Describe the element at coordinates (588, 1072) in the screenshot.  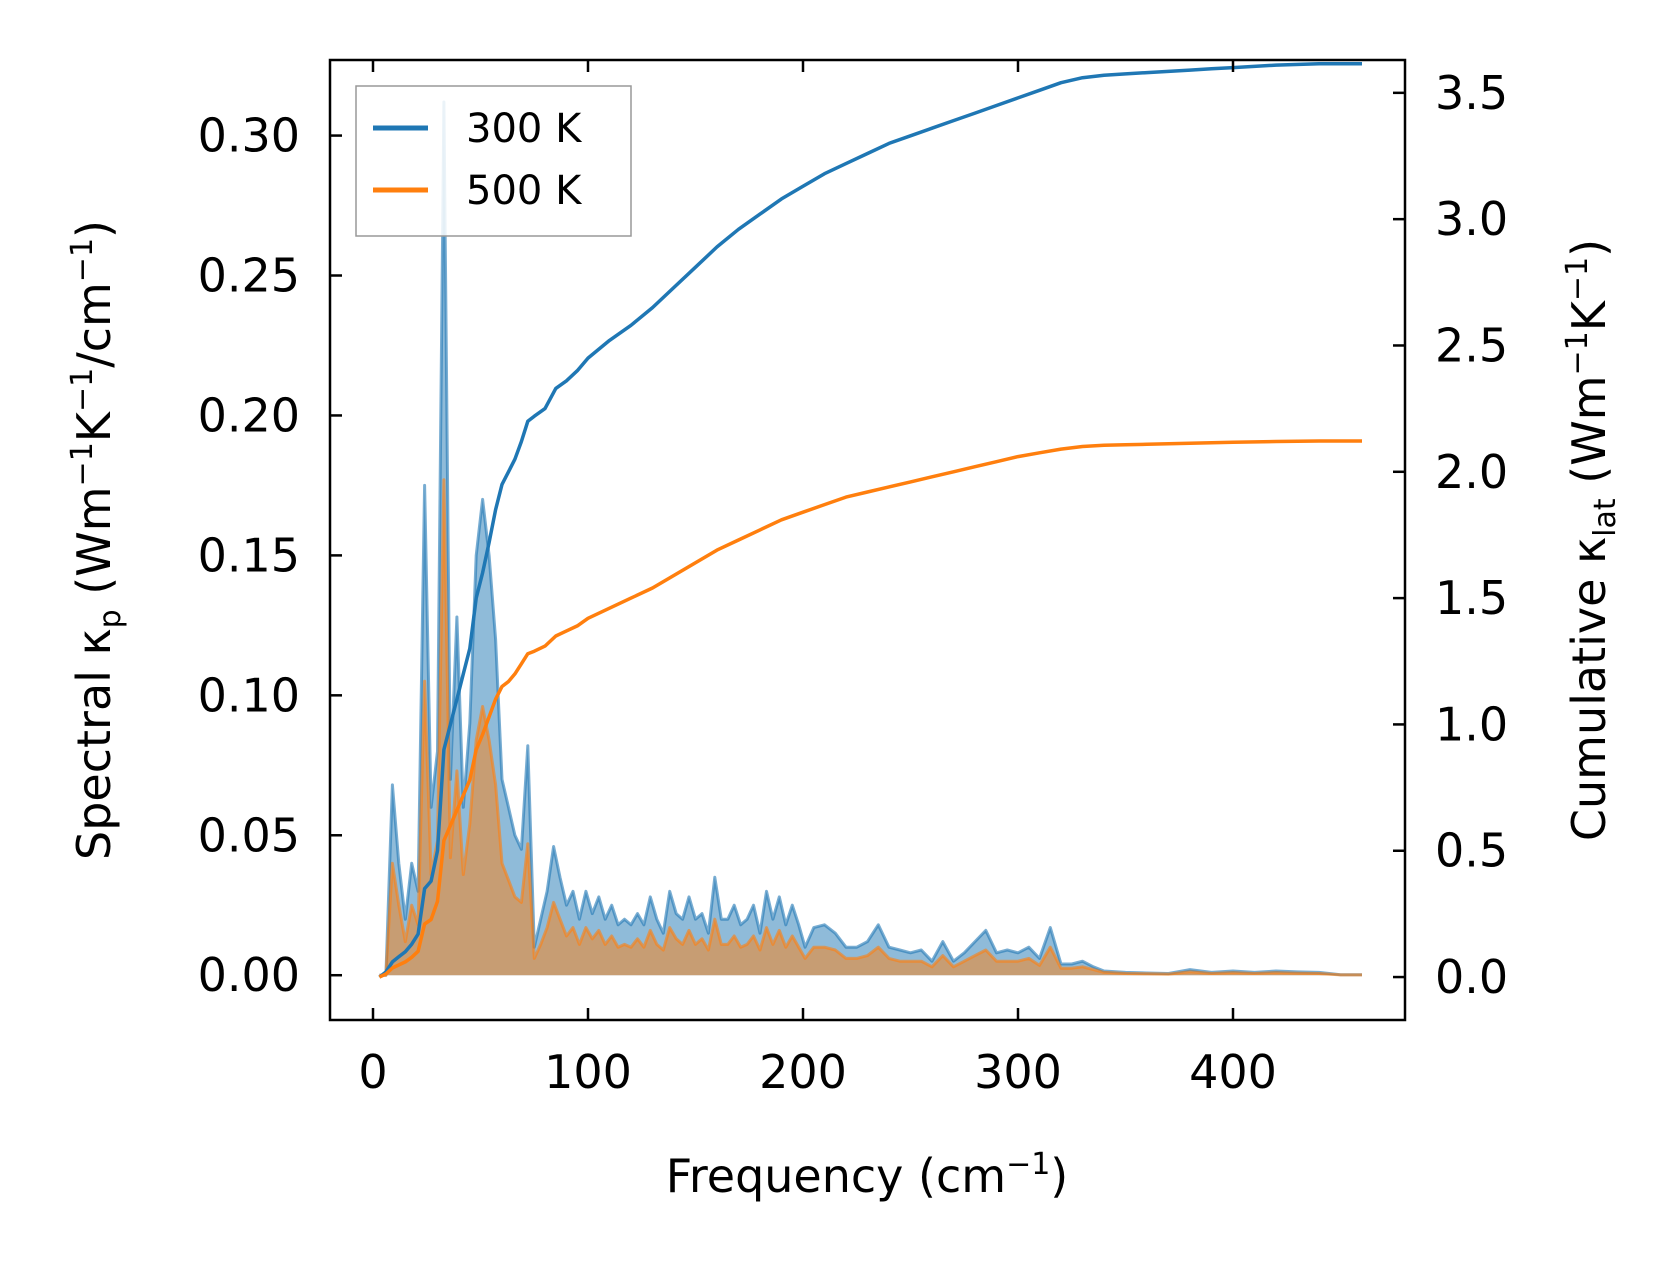
I see `x-tick-label: 100` at that location.